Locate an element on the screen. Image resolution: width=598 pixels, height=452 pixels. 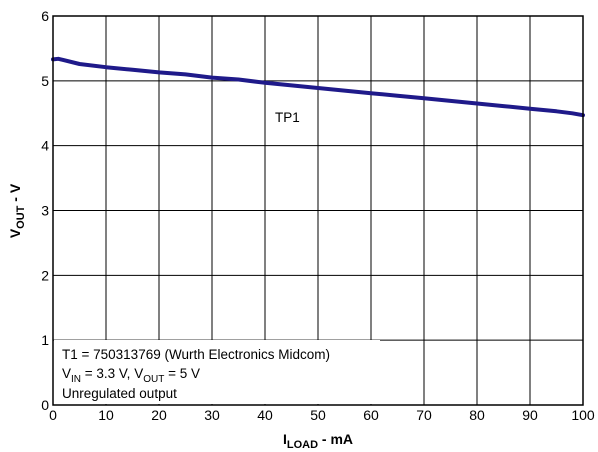
x-tick-label: 50 is located at coordinates (318, 415).